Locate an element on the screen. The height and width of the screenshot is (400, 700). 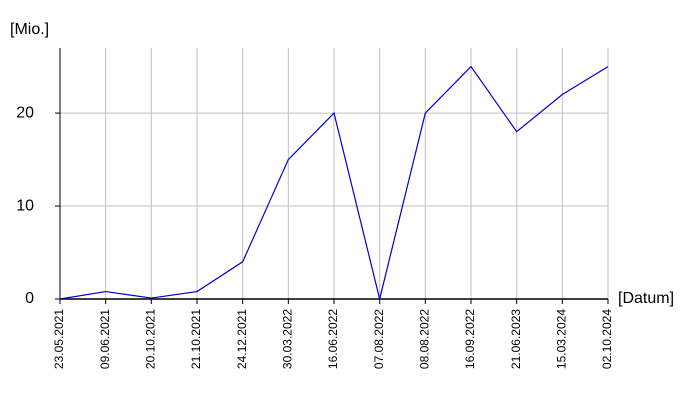
x-tick-label: 20.10.2021 is located at coordinates (151, 339).